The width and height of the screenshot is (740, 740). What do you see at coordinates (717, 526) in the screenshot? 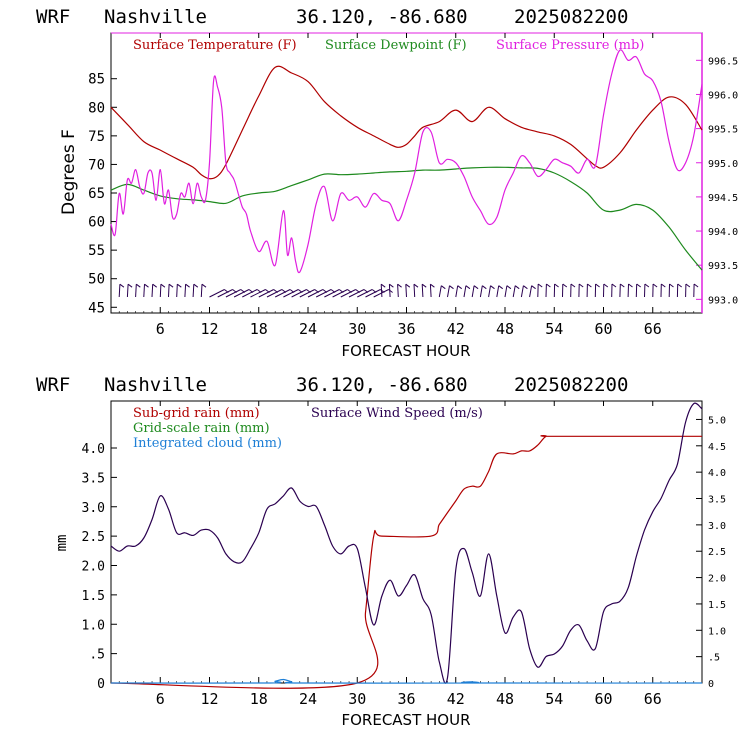
I see `y2-tick-label: 3.0` at bounding box center [717, 526].